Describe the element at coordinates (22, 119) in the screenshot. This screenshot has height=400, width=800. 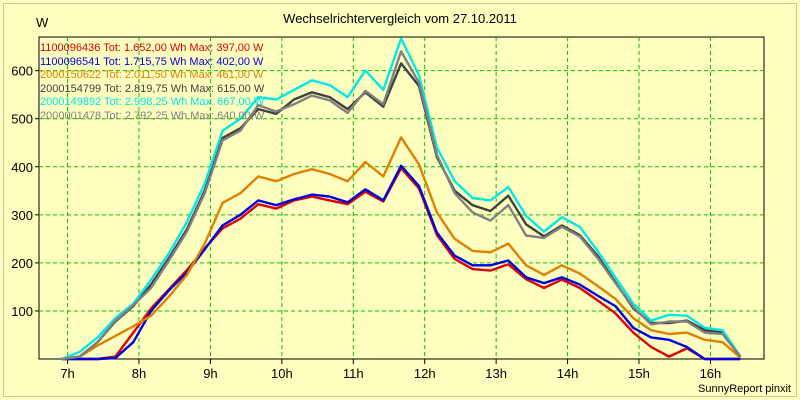
I see `y-tick-label-4: 500` at that location.